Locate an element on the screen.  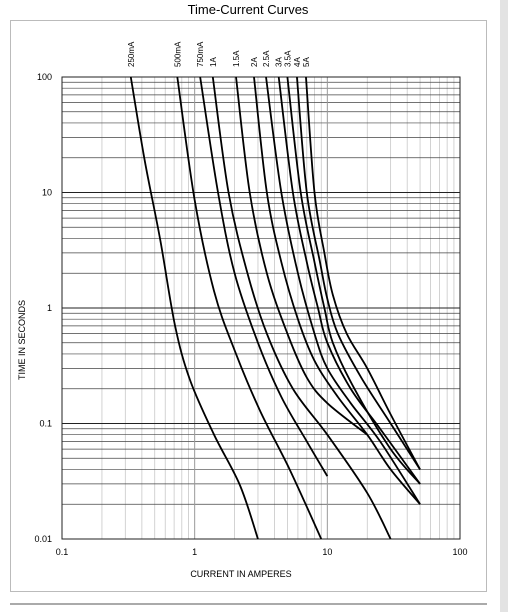
curve-label: 1.5A is located at coordinates (236, 58).